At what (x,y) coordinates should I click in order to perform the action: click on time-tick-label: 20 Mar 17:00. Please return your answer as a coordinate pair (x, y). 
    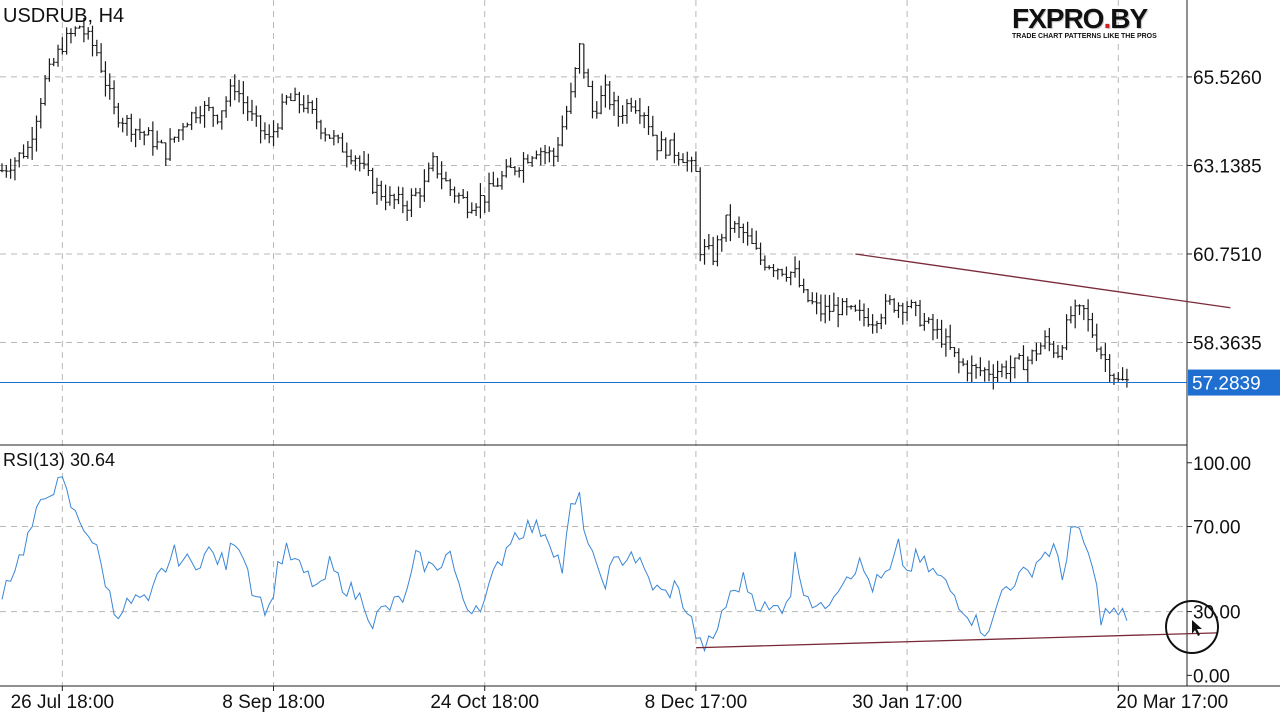
    Looking at the image, I should click on (1172, 702).